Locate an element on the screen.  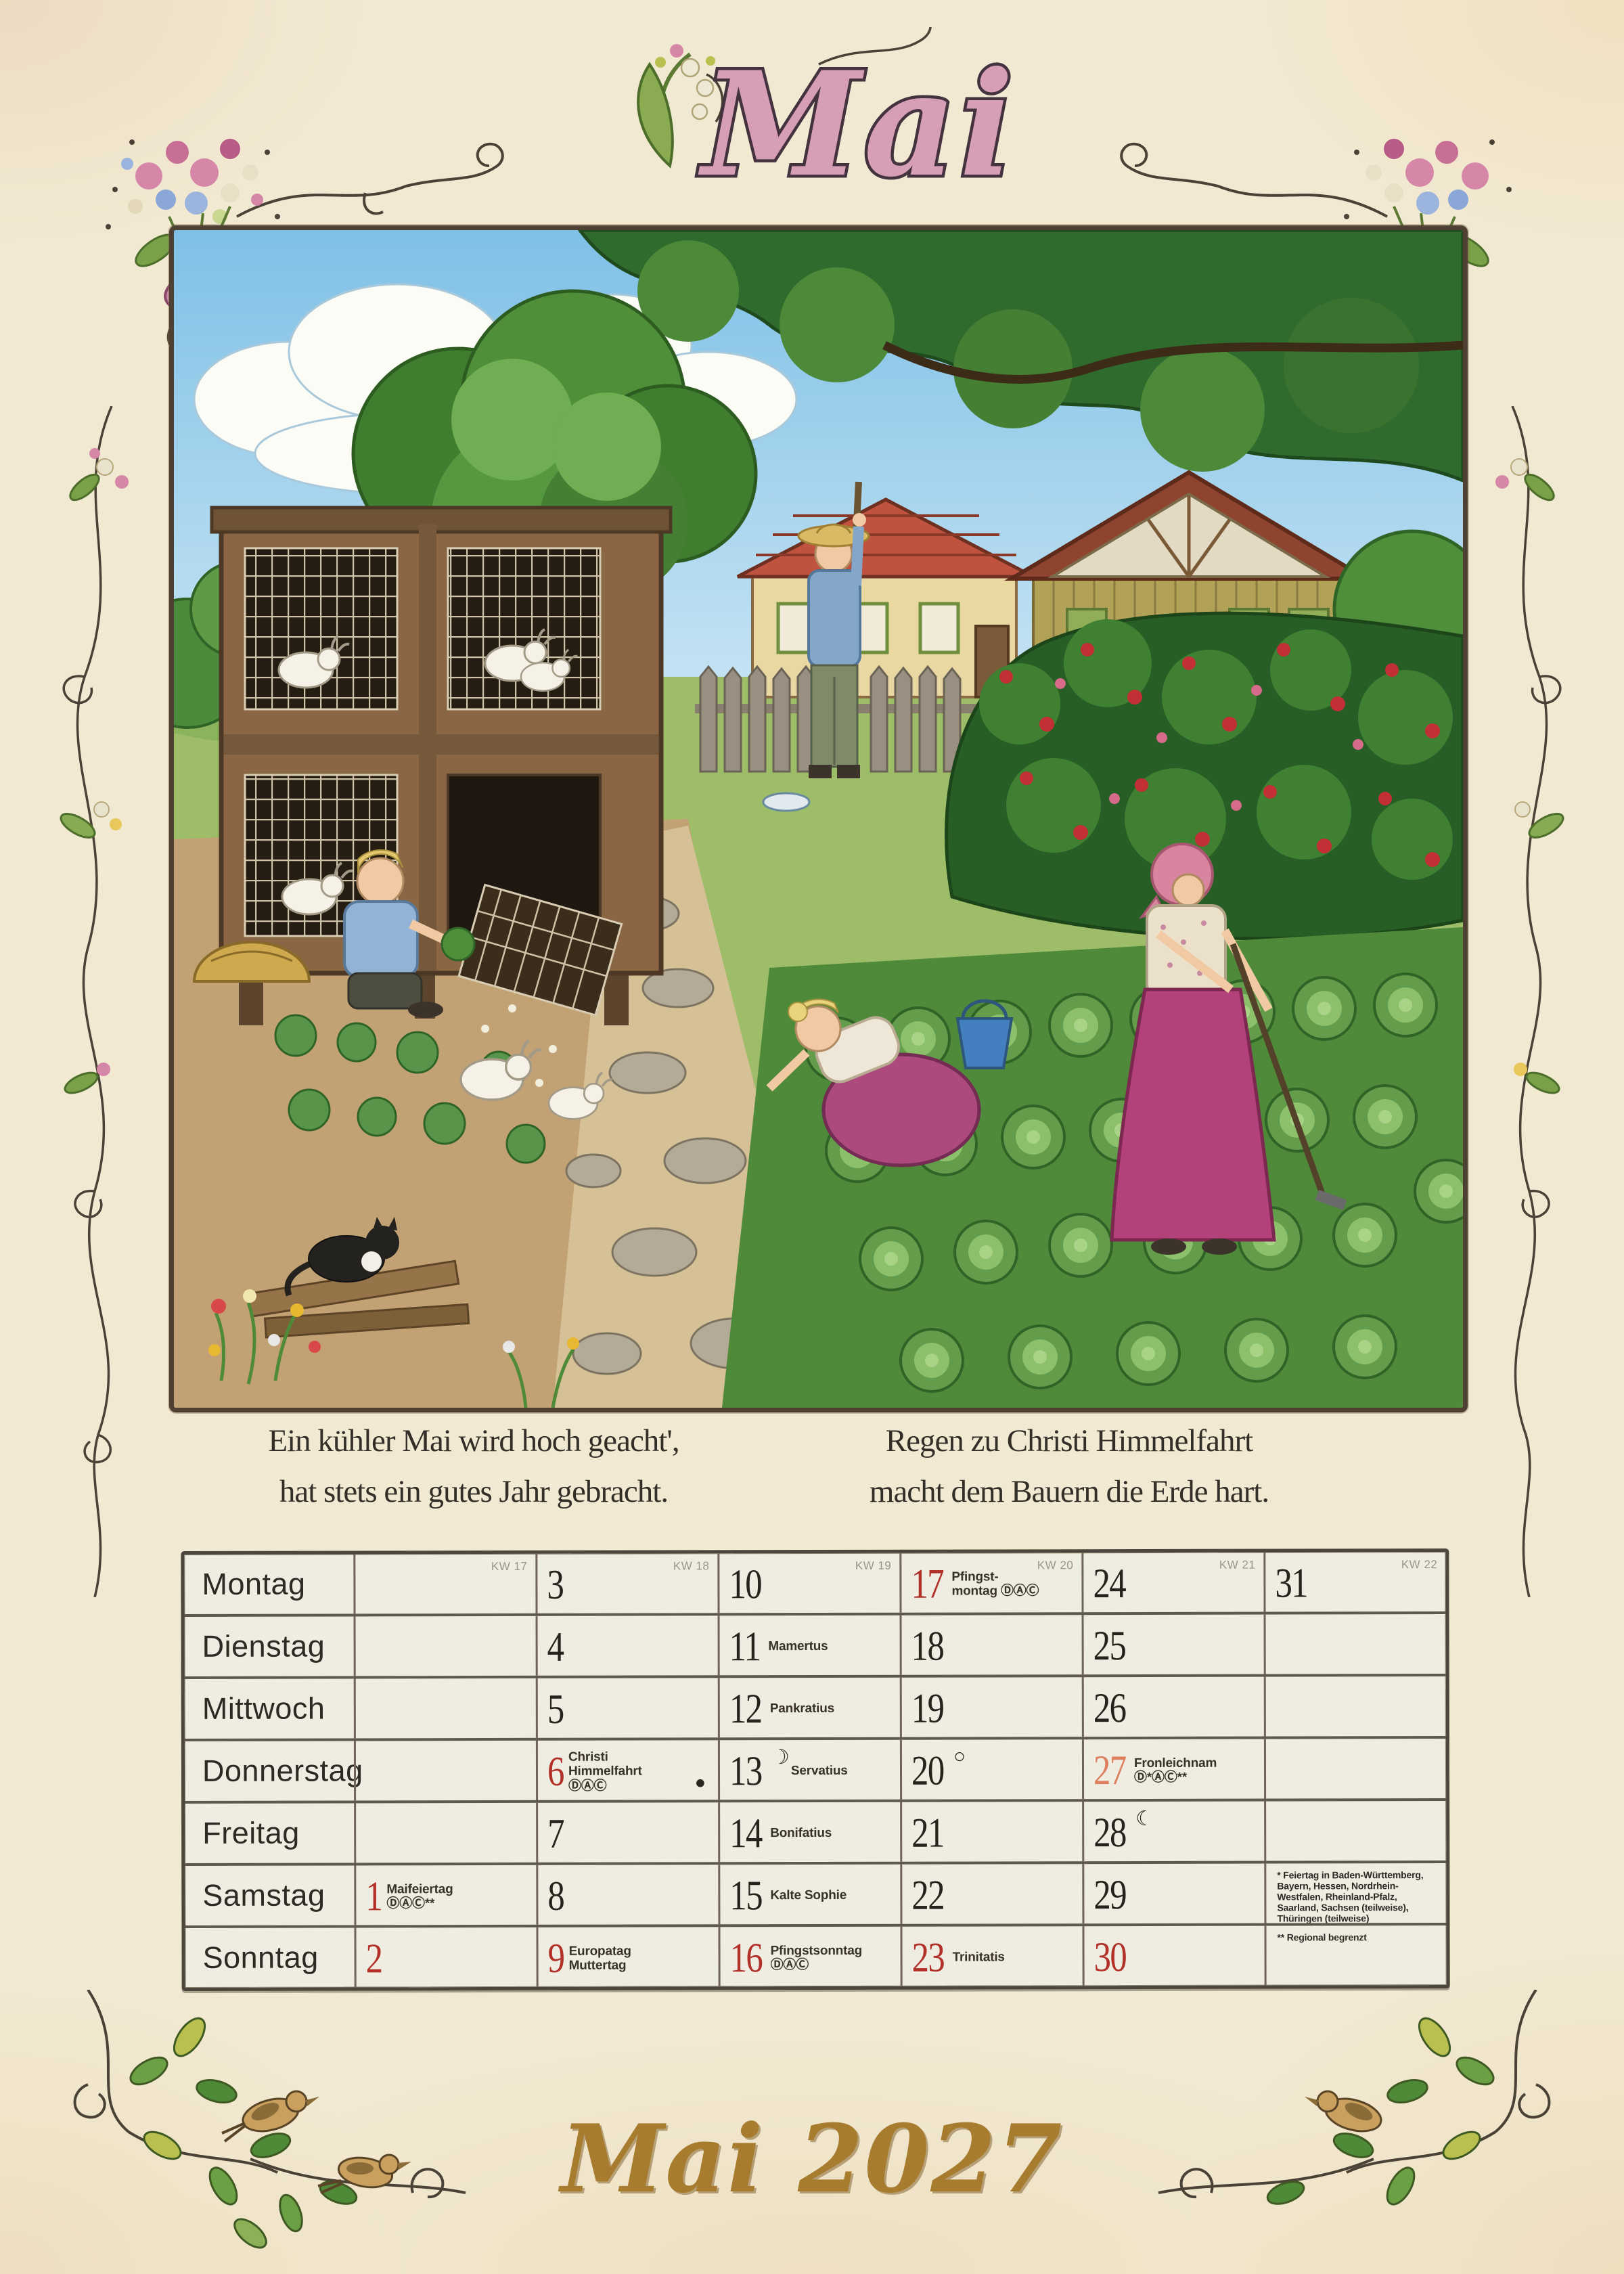
holiday-label: Bonifatius is located at coordinates (801, 1833).